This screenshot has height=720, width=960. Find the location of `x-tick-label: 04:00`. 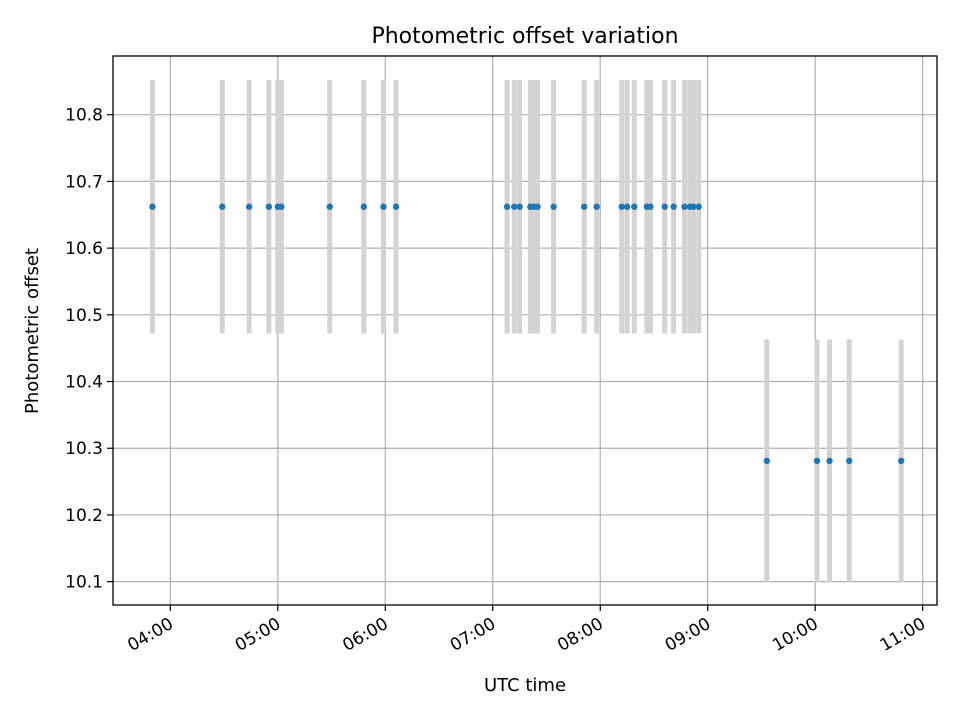

x-tick-label: 04:00 is located at coordinates (150, 635).